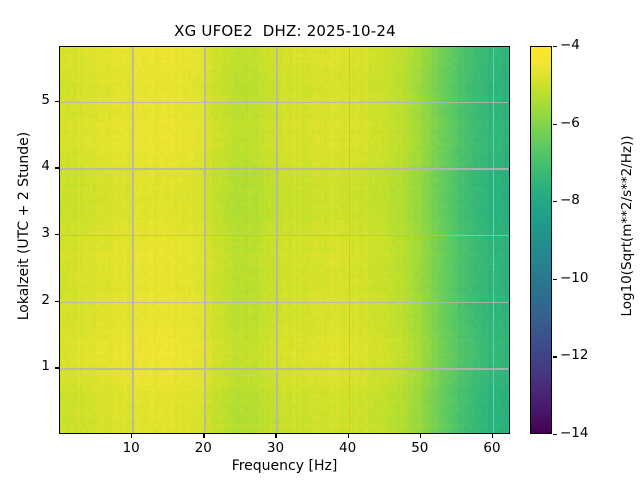 Image resolution: width=640 pixels, height=480 pixels. I want to click on colorbar-tick-label: −8, so click(570, 200).